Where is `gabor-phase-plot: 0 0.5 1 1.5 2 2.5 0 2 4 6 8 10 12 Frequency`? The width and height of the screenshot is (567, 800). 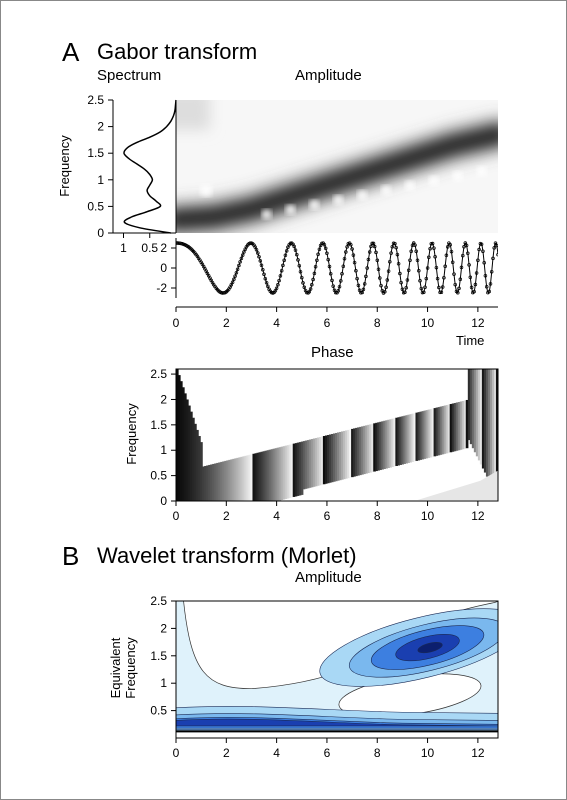 gabor-phase-plot: 0 0.5 1 1.5 2 2.5 0 2 4 6 8 10 12 Frequency is located at coordinates (311, 445).